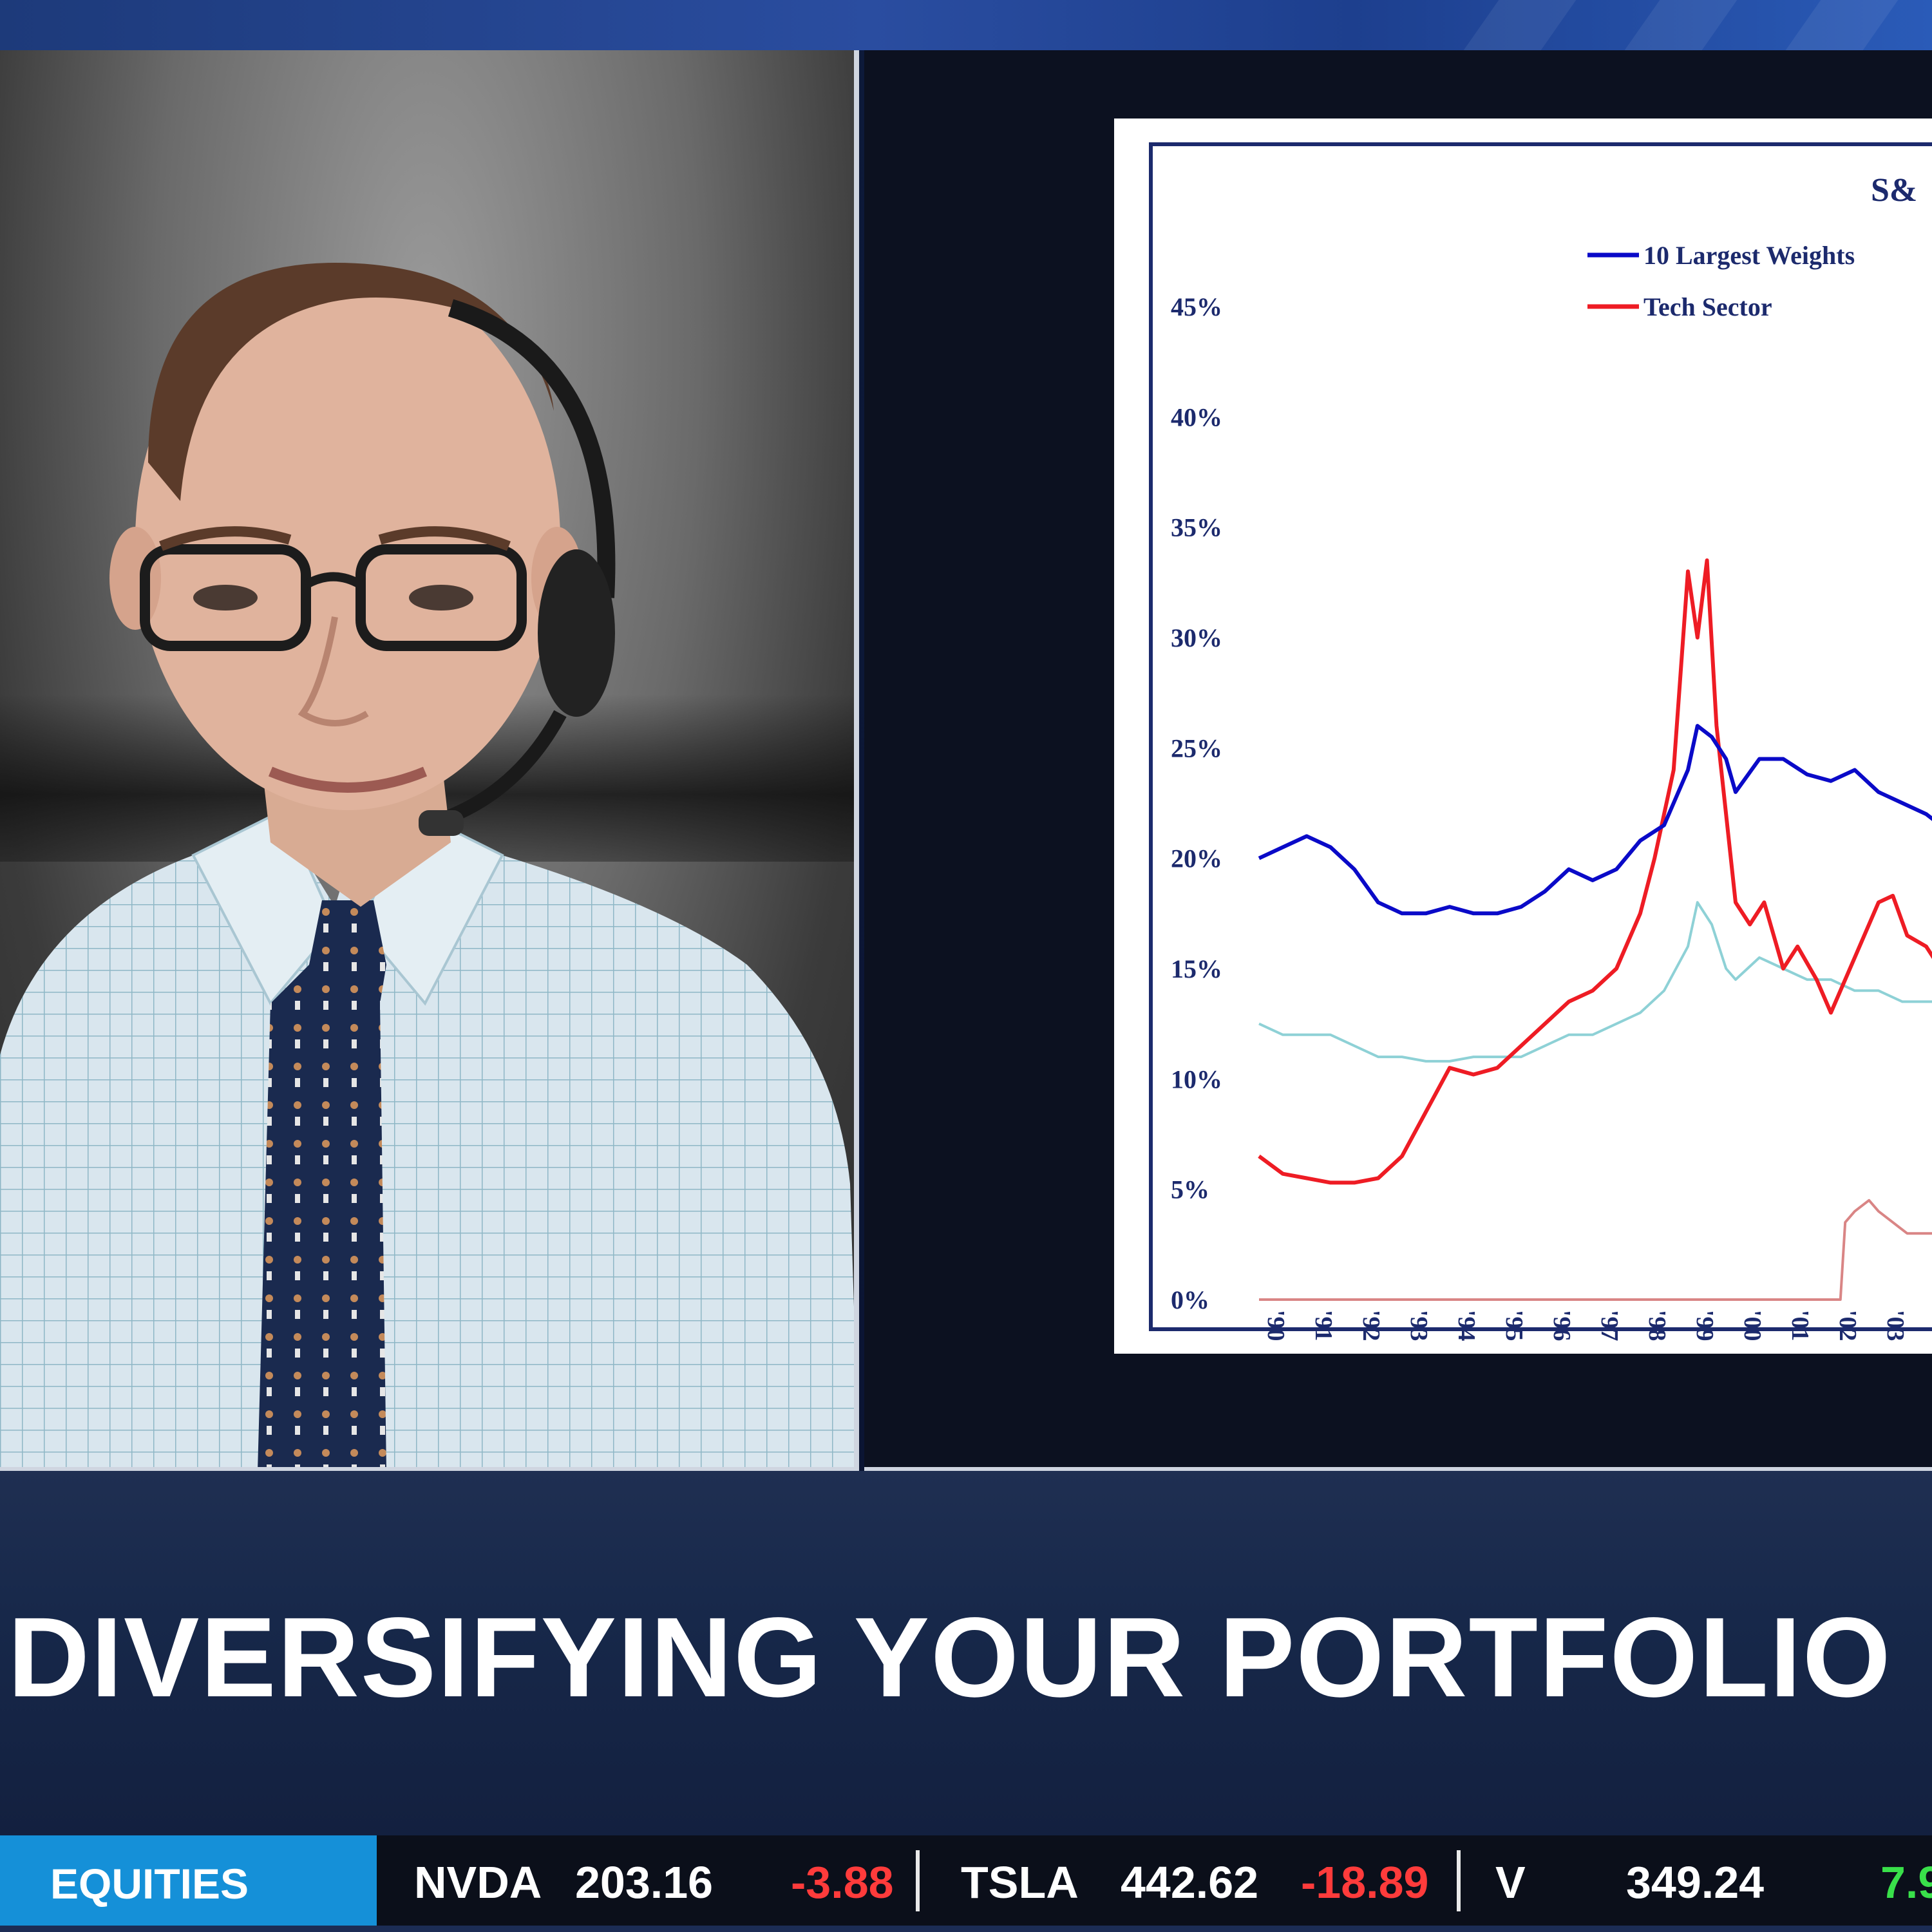 This screenshot has width=1932, height=1932. I want to click on x-tick-label: '94, so click(1467, 1325).